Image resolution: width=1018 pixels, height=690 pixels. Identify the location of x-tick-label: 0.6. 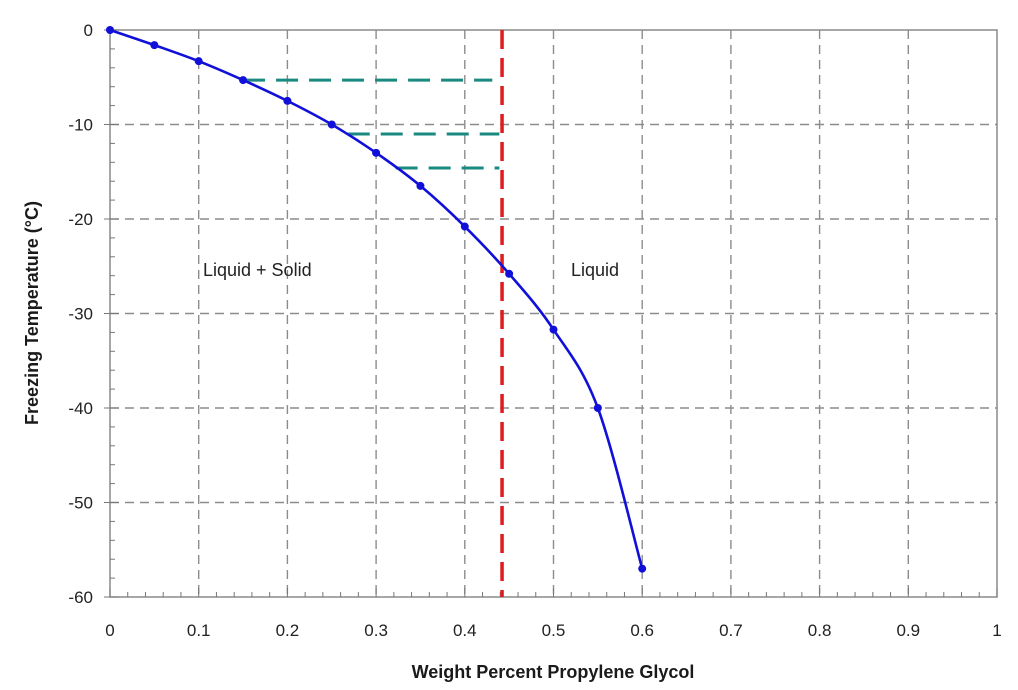
(642, 630).